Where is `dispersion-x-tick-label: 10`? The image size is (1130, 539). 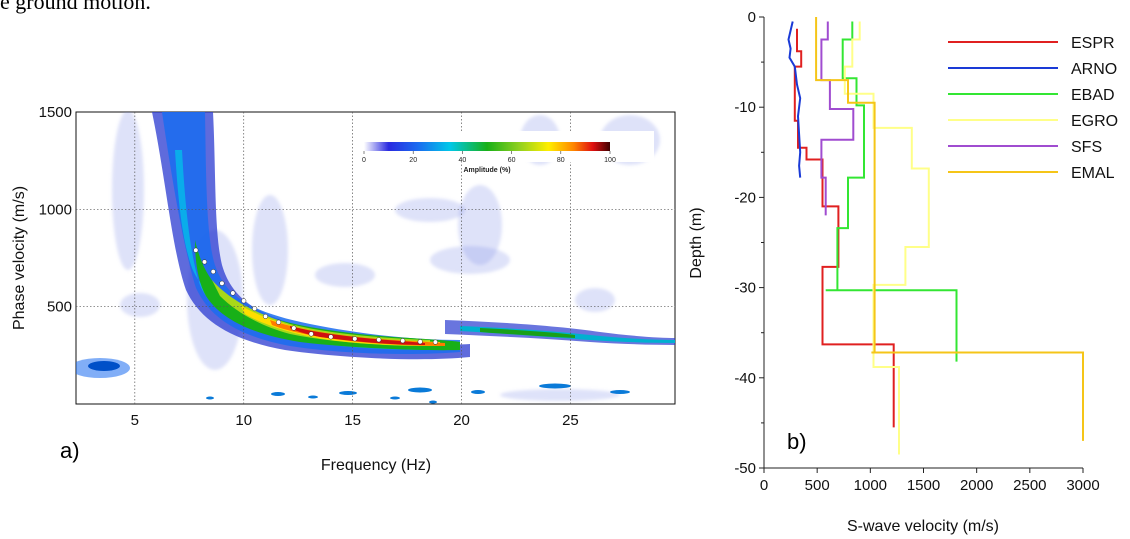
dispersion-x-tick-label: 10 is located at coordinates (243, 420).